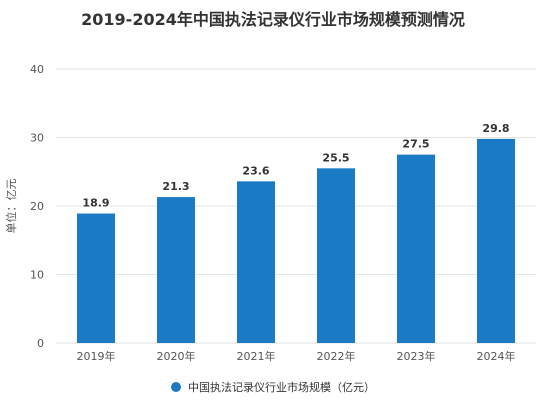 The image size is (546, 404). I want to click on x-tick-label: 2020年, so click(176, 356).